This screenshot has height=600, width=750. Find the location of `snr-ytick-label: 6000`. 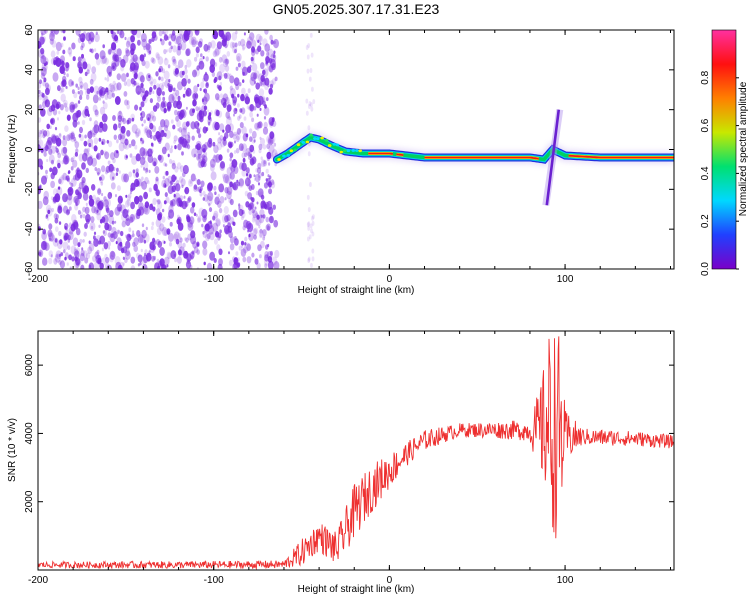

snr-ytick-label: 6000 is located at coordinates (29, 365).